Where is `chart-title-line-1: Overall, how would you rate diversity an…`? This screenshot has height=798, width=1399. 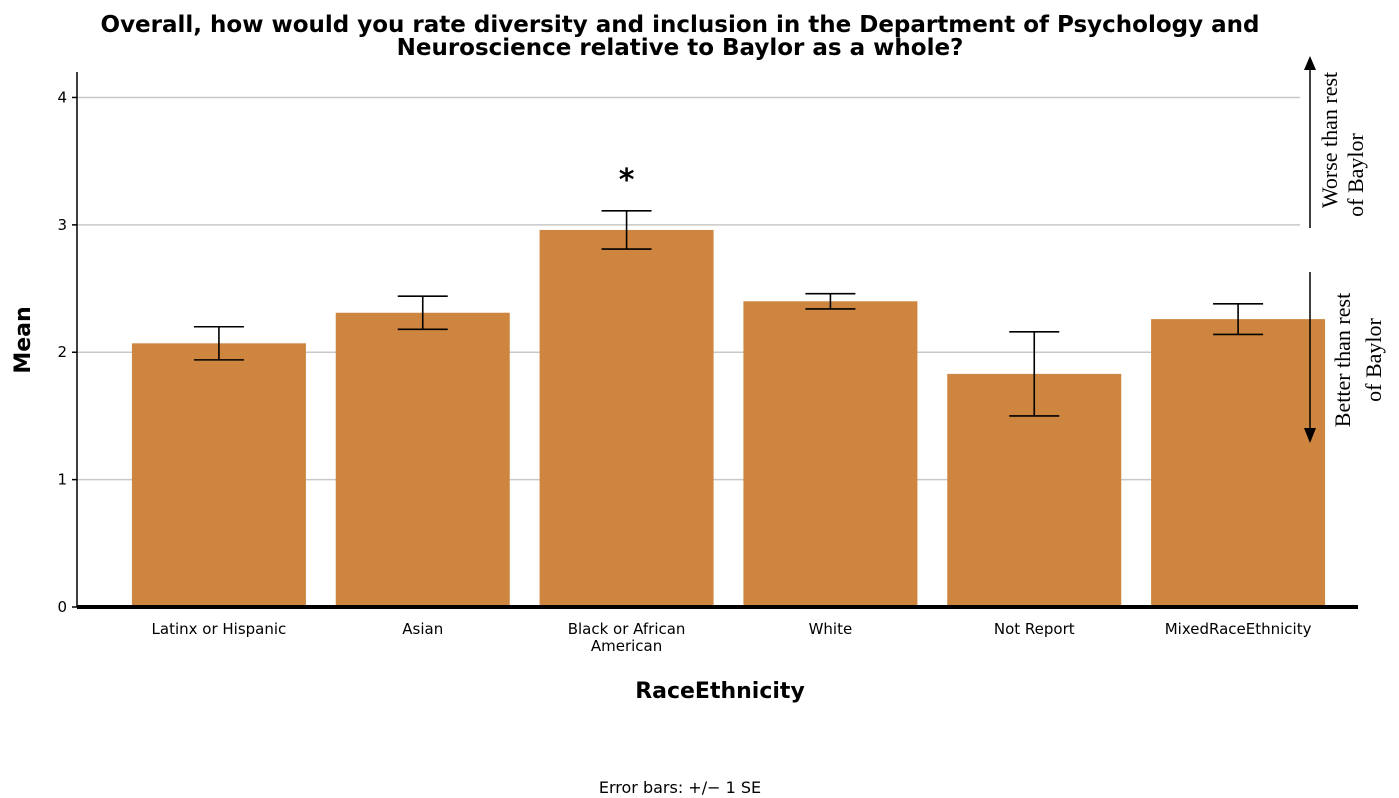
chart-title-line-1: Overall, how would you rate diversity an… is located at coordinates (680, 25).